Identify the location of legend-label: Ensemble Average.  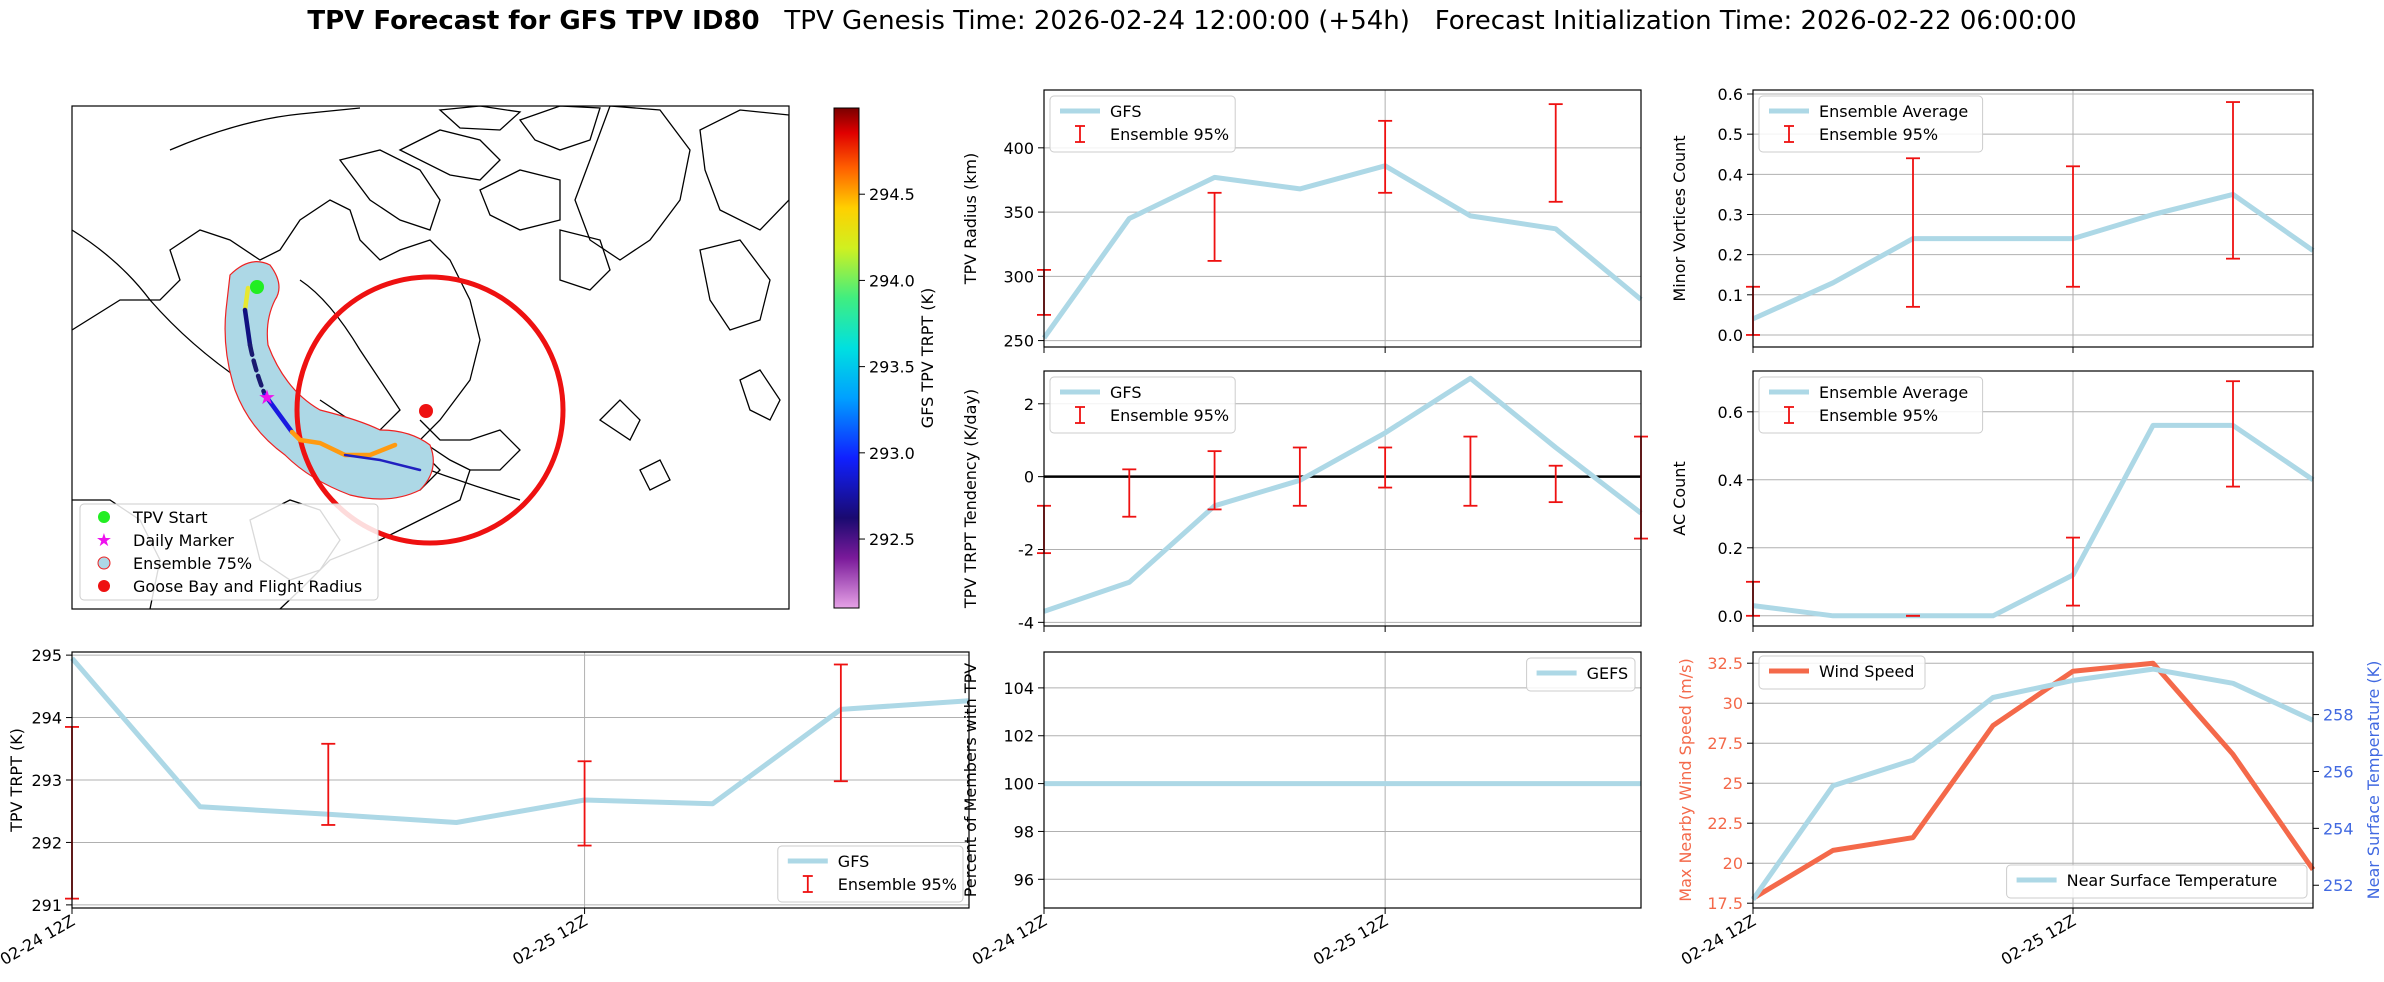
(1893, 392).